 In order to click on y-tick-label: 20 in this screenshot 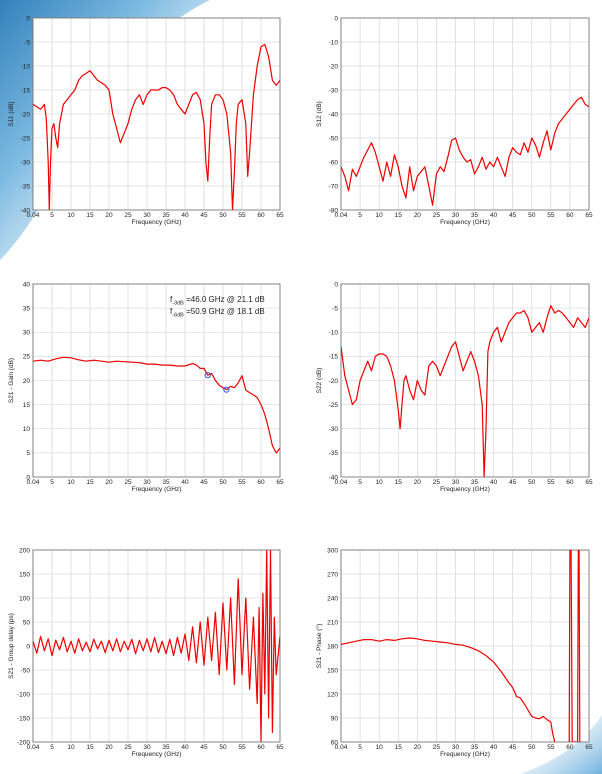, I will do `click(27, 381)`.